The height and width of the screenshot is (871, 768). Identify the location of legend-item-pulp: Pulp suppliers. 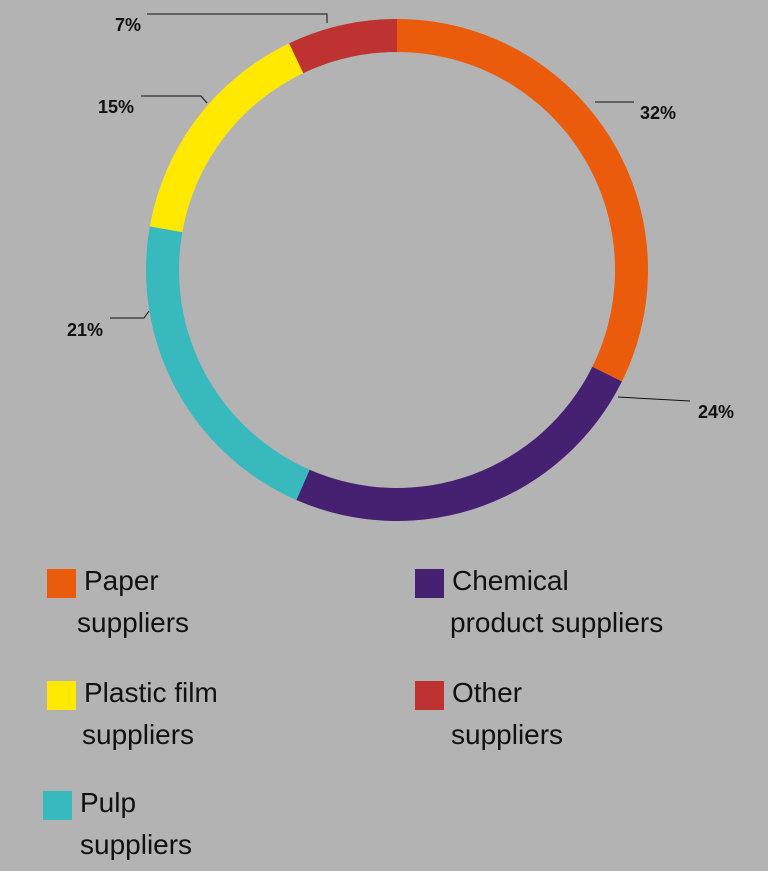
(117, 826).